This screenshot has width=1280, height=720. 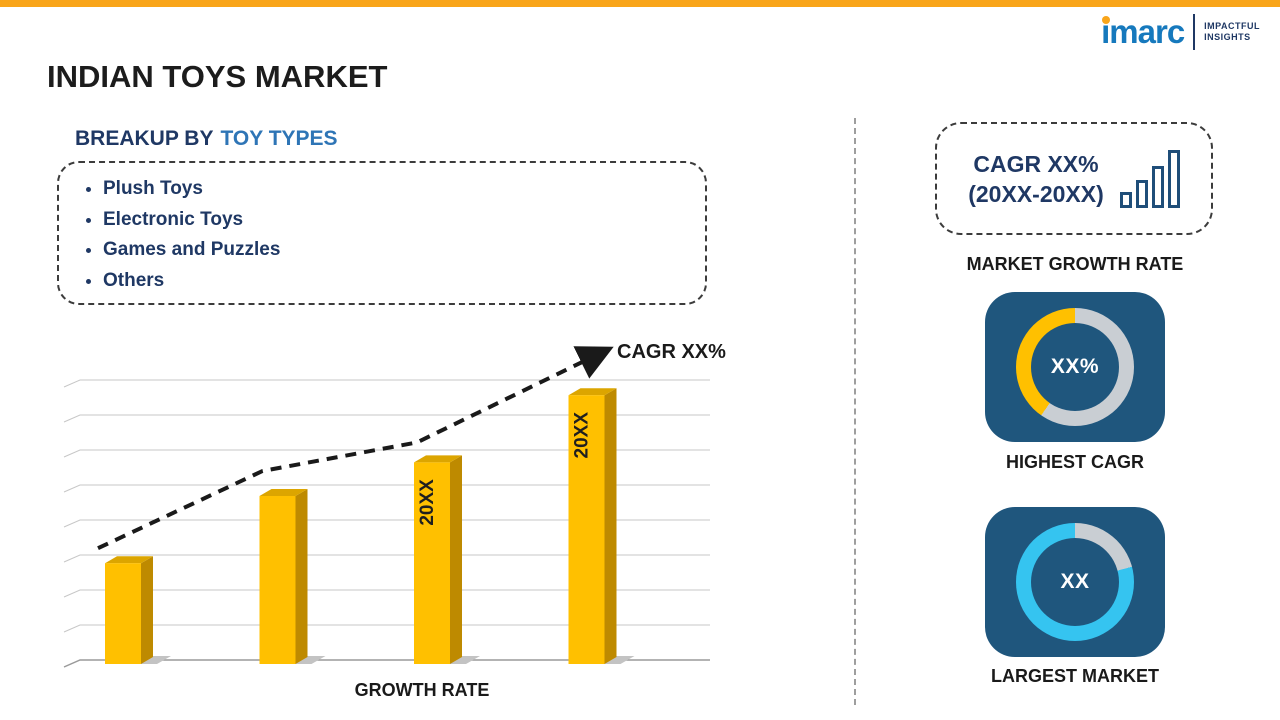 I want to click on cagr-trend-label: CAGR XX%, so click(x=671, y=352).